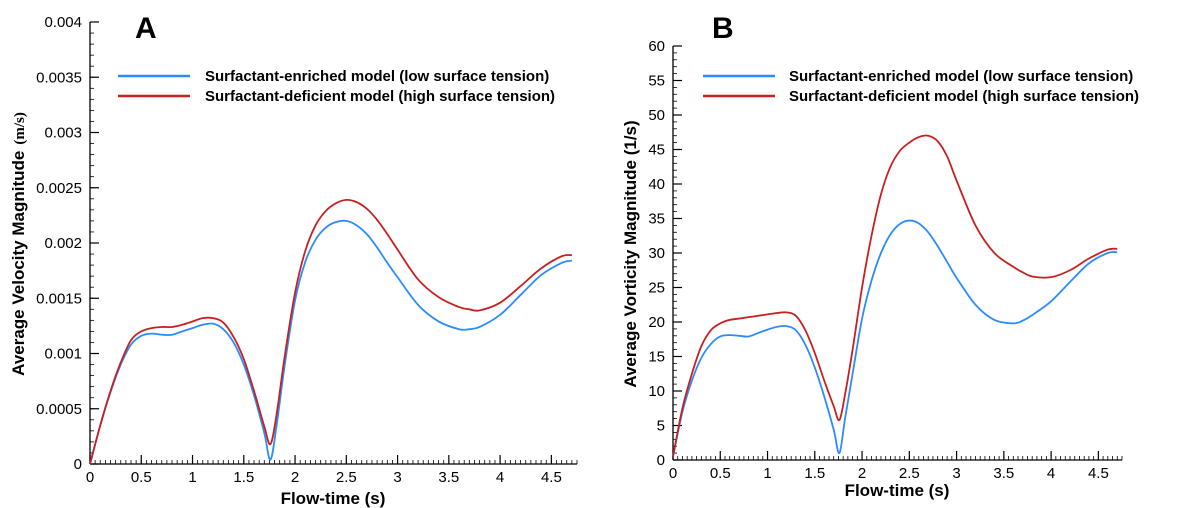 This screenshot has height=508, width=1197. What do you see at coordinates (90, 477) in the screenshot?
I see `x-tick-label-a: 0` at bounding box center [90, 477].